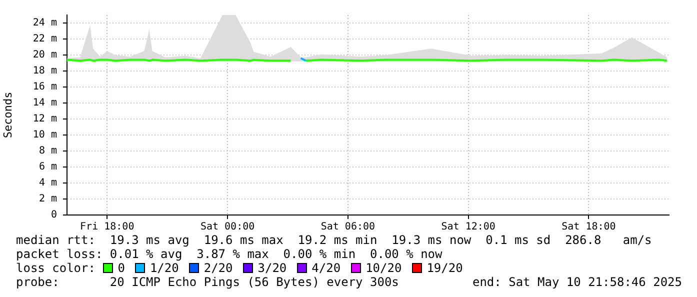 The height and width of the screenshot is (297, 697). What do you see at coordinates (272, 268) in the screenshot?
I see `legend-label: 3/20` at bounding box center [272, 268].